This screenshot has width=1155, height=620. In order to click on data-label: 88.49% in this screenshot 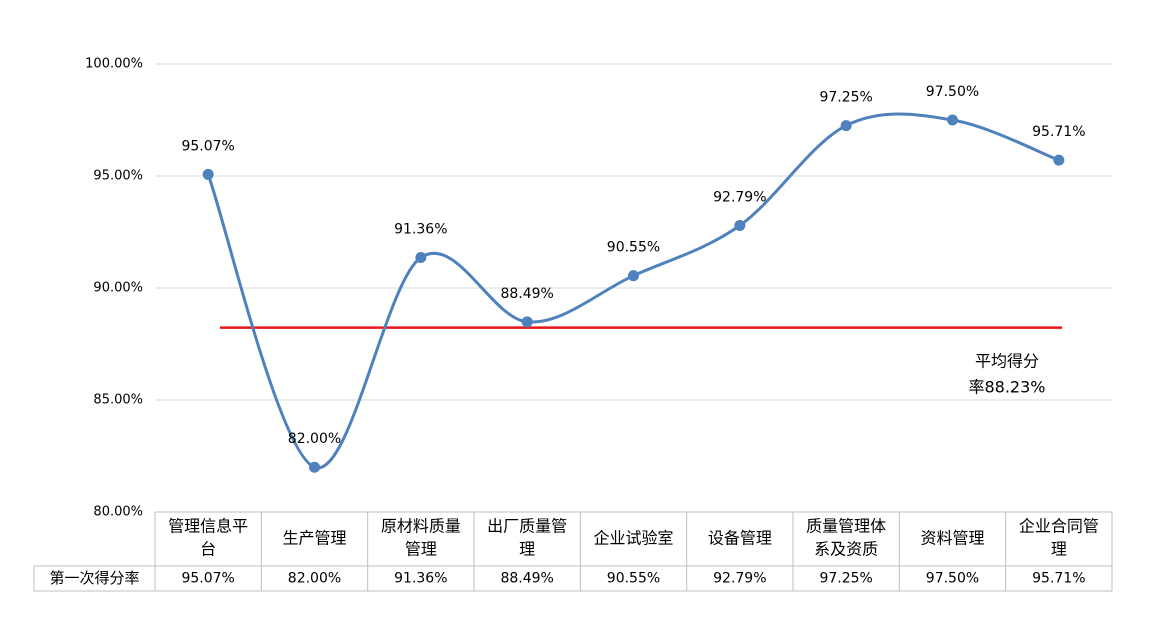, I will do `click(526, 294)`.